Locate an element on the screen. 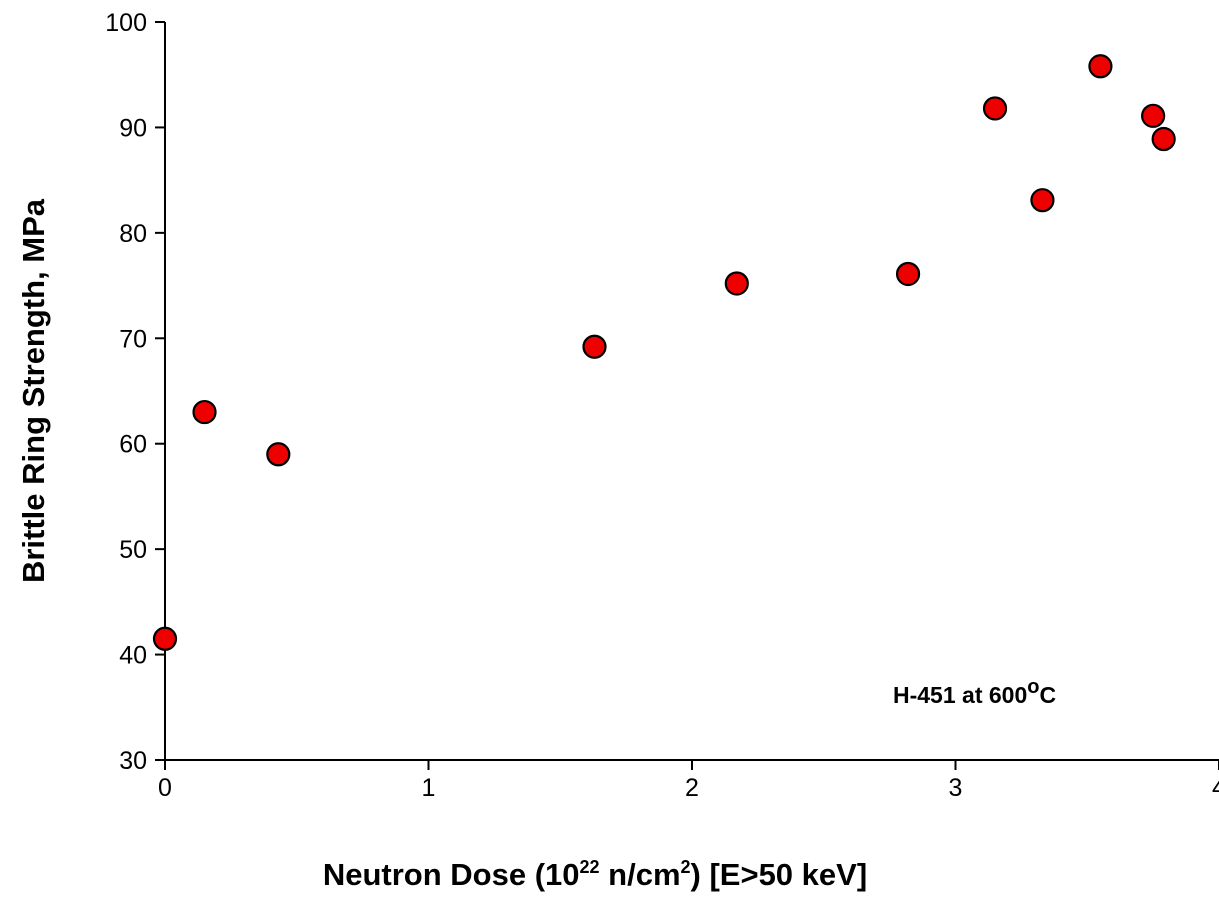 Image resolution: width=1219 pixels, height=903 pixels. x-axis-title: Neutron Dose (1022 n/cm2) [E>50 keV] is located at coordinates (595, 874).